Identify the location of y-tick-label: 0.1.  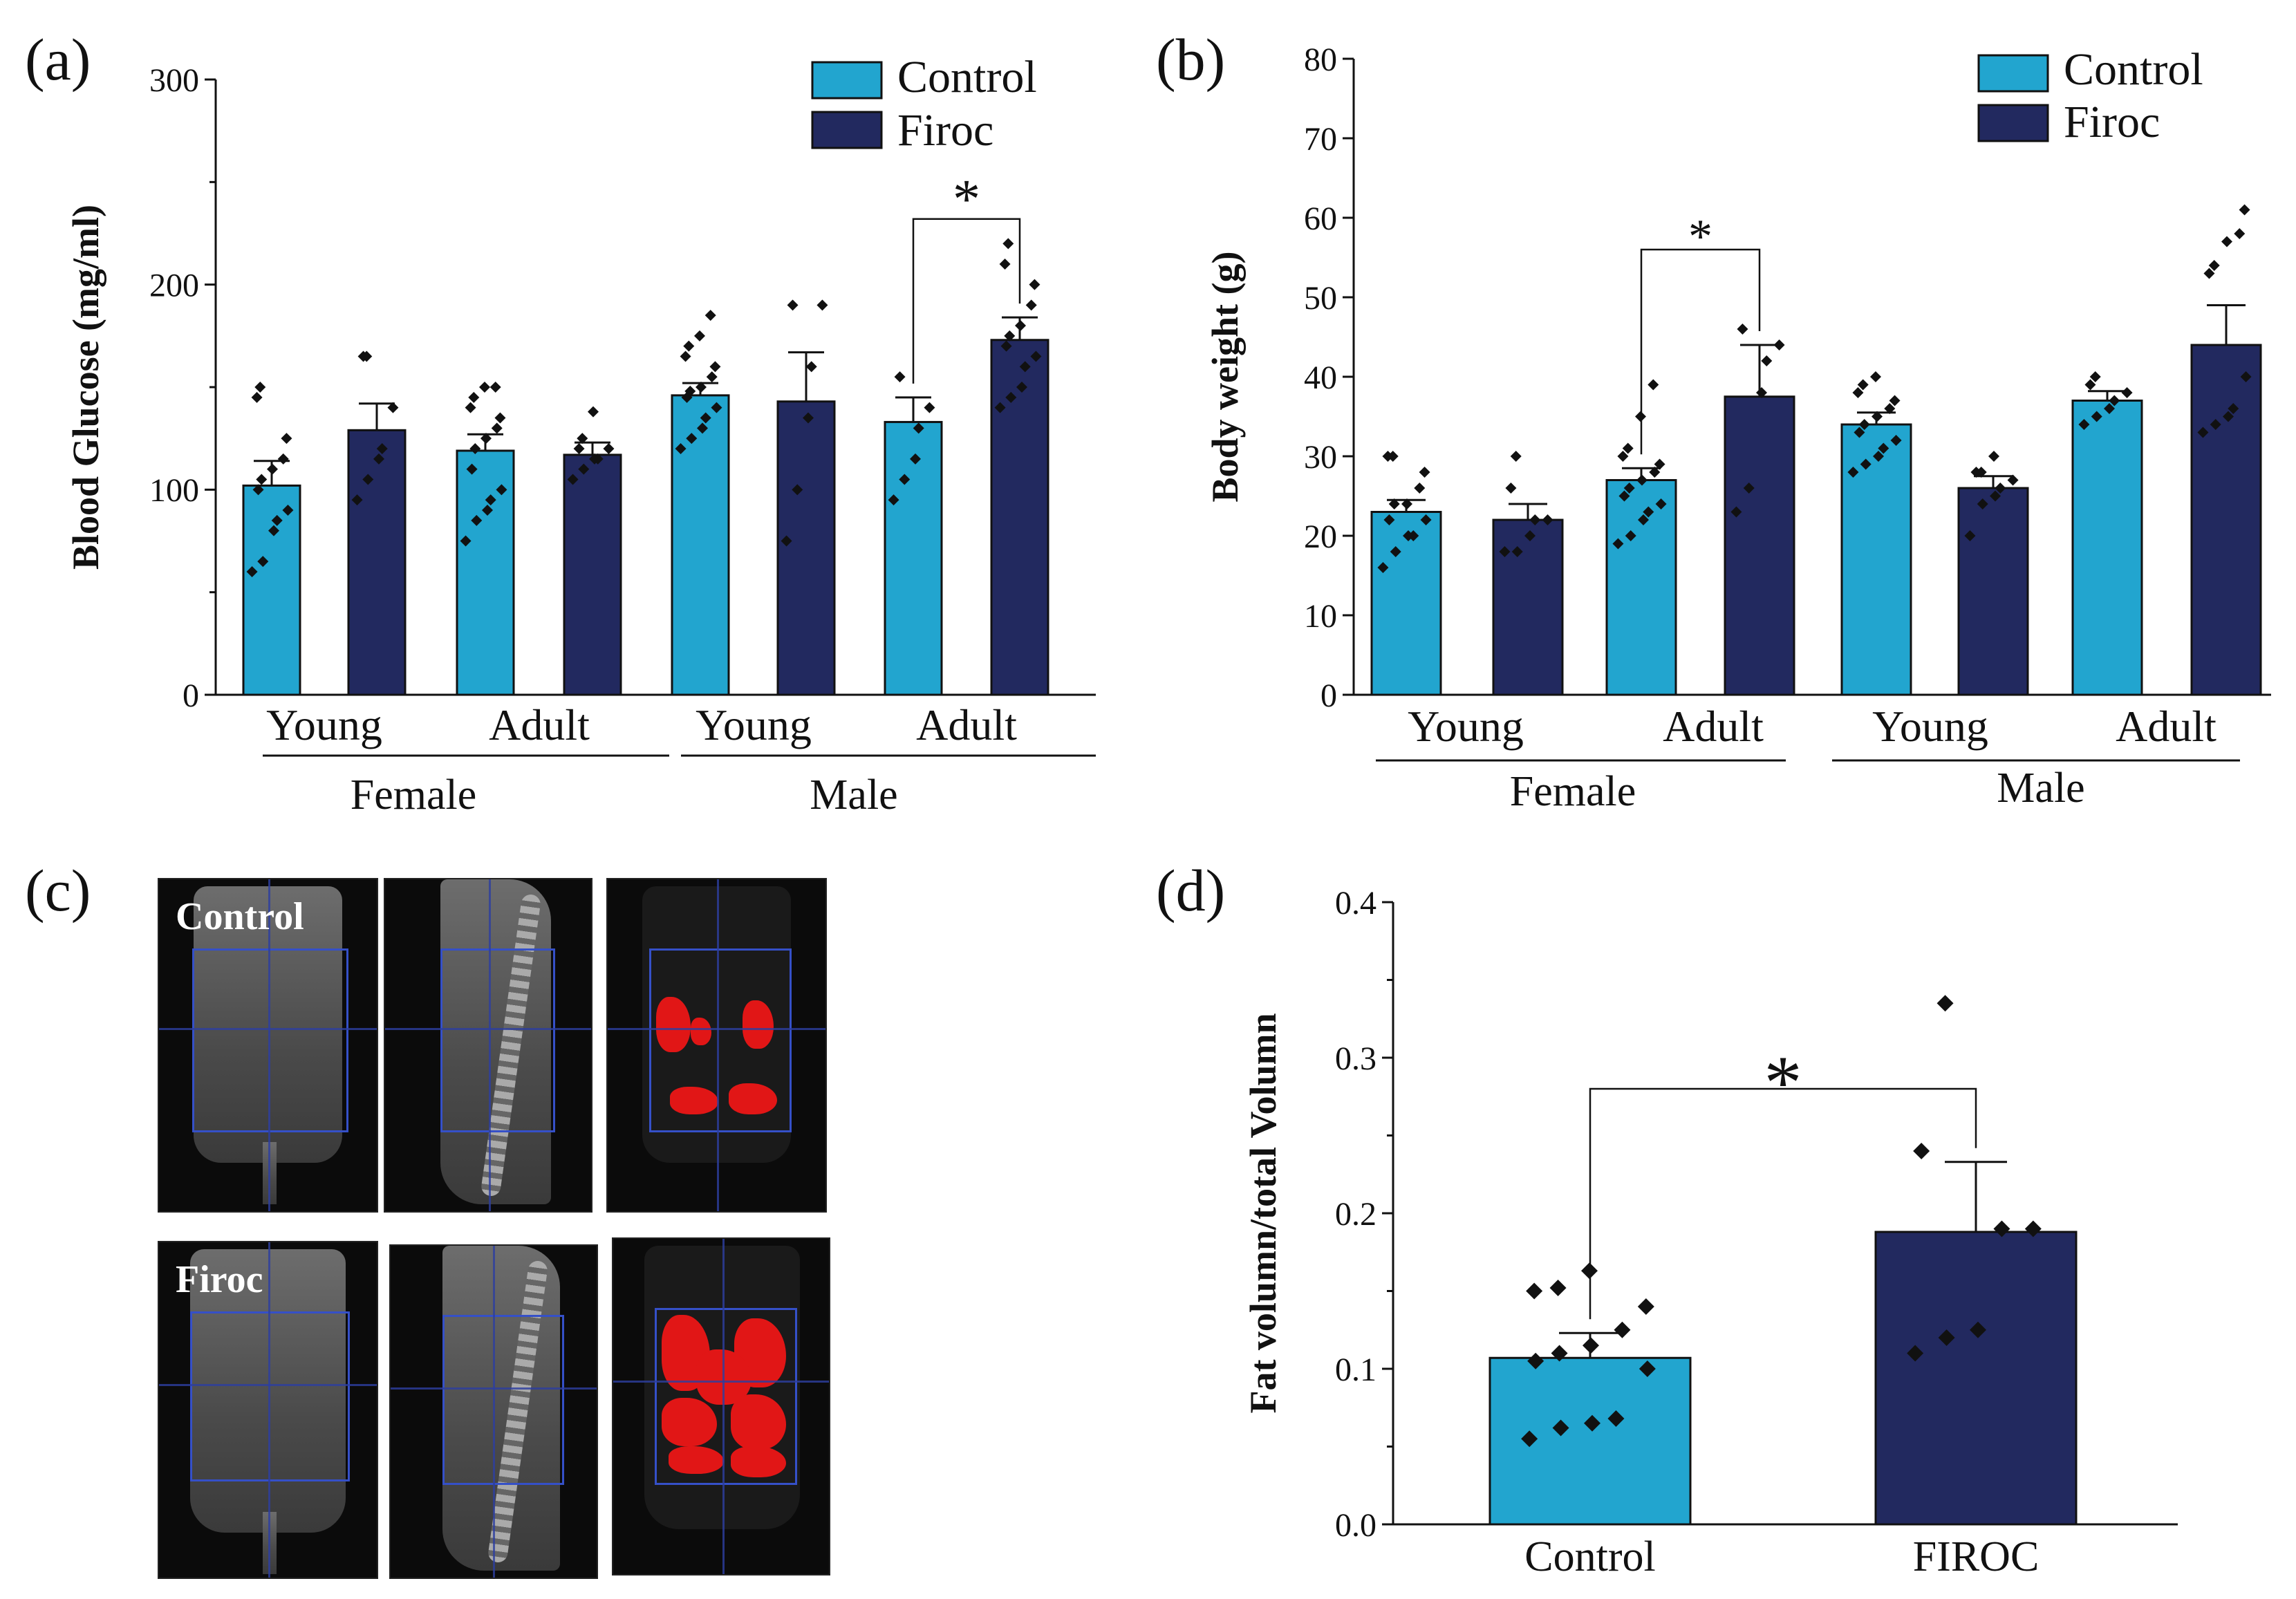
(1355, 1370).